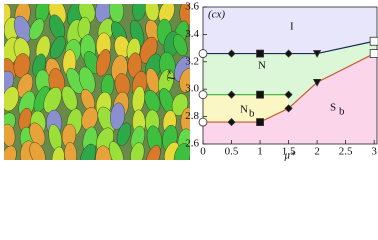 This screenshot has width=378, height=240. I want to click on x-tick-label: 1.5, so click(289, 152).